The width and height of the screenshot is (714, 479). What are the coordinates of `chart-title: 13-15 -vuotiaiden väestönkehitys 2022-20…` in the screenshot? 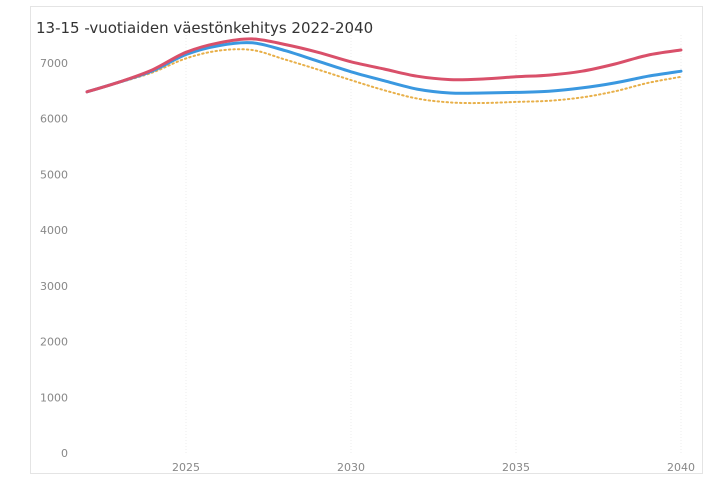 It's located at (205, 28).